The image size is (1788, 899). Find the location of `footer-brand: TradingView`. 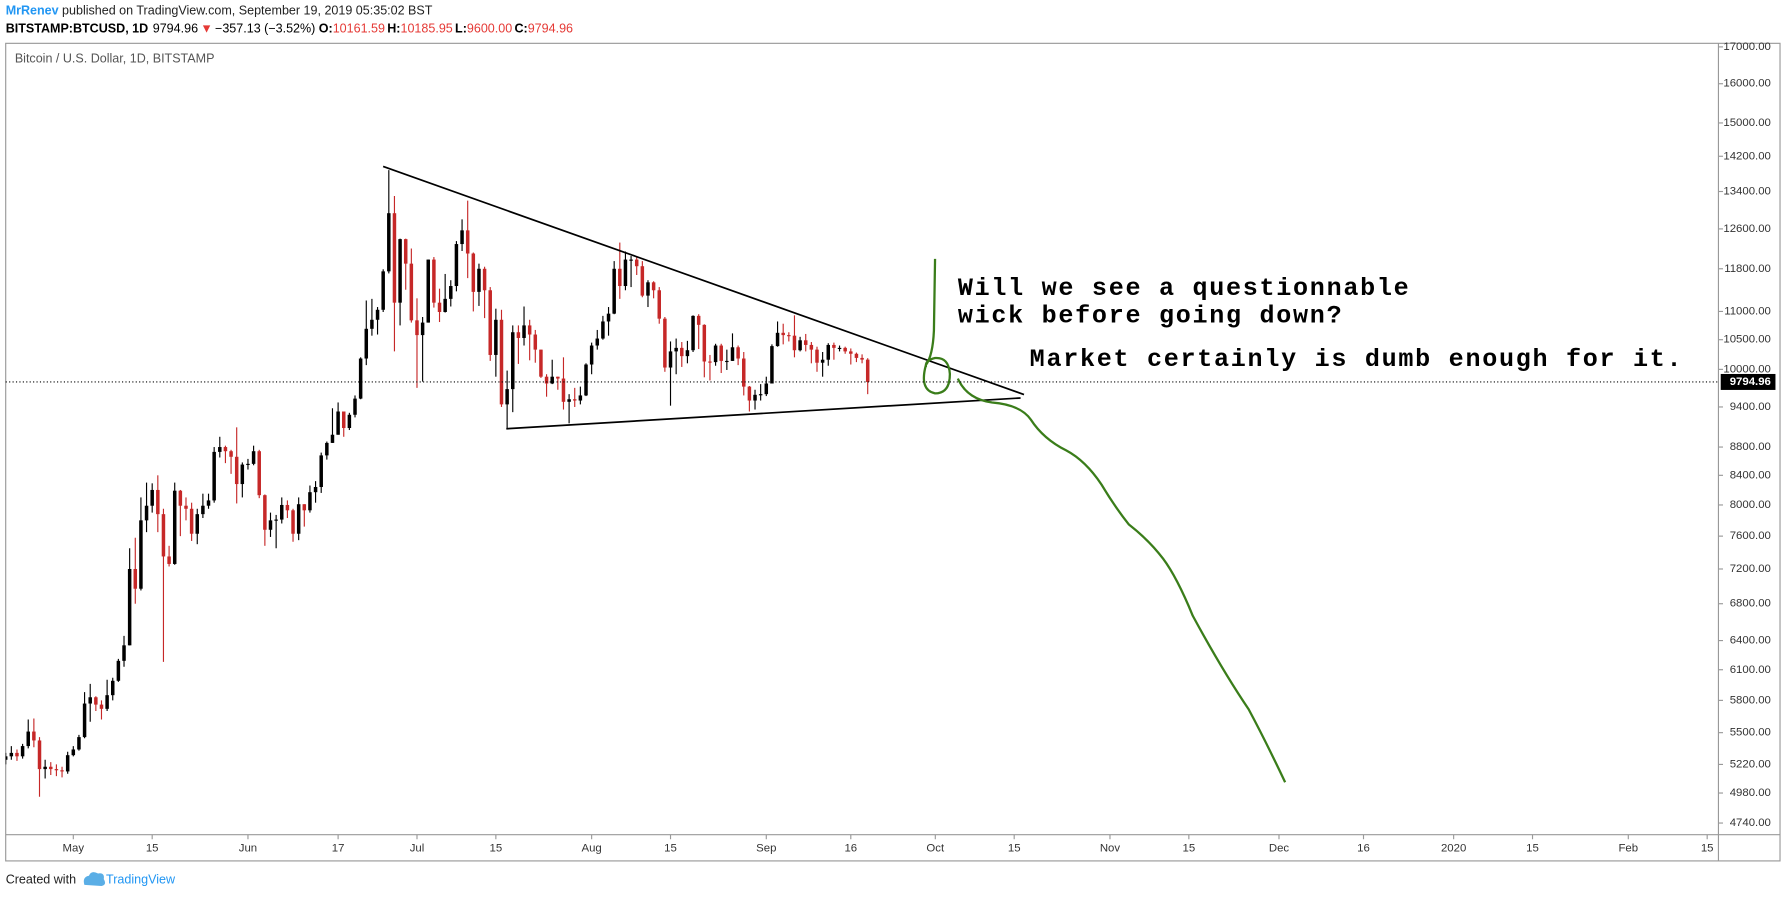

footer-brand: TradingView is located at coordinates (141, 880).